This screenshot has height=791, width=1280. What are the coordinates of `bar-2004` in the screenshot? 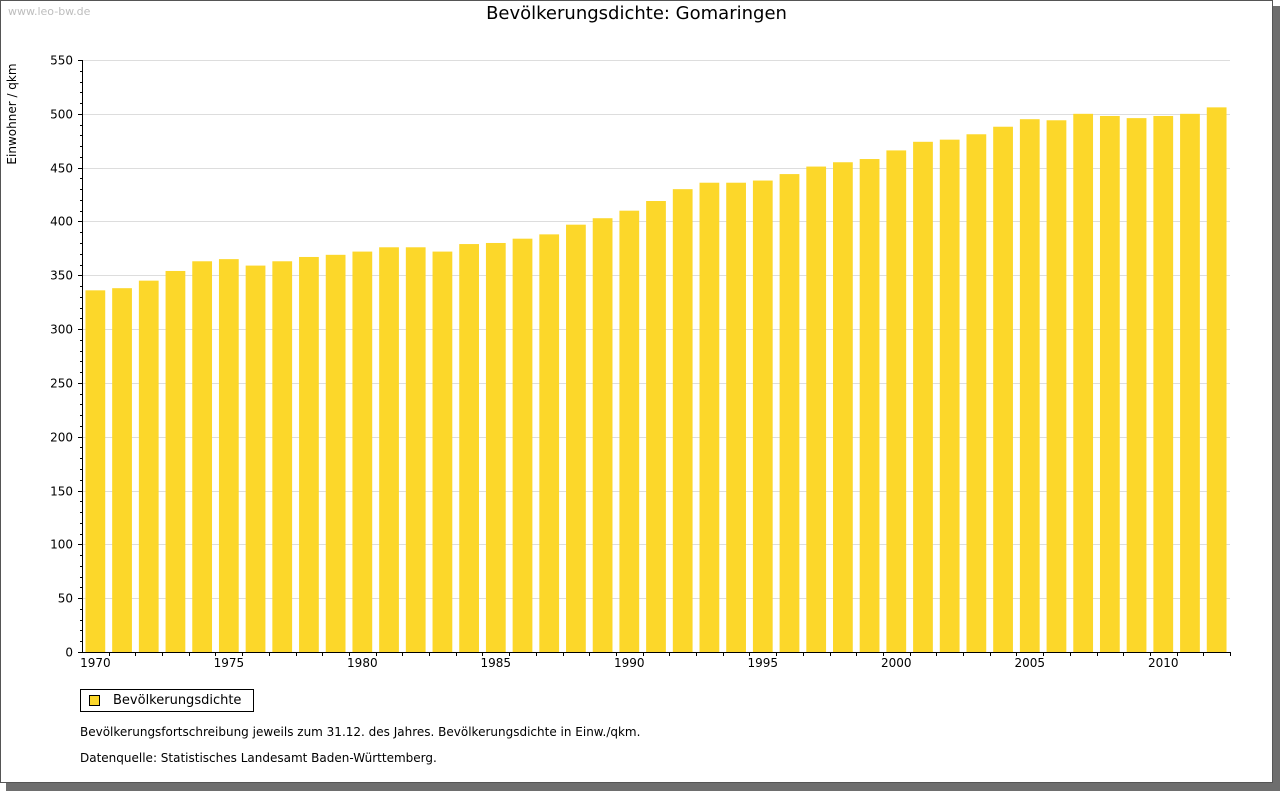 It's located at (1003, 389).